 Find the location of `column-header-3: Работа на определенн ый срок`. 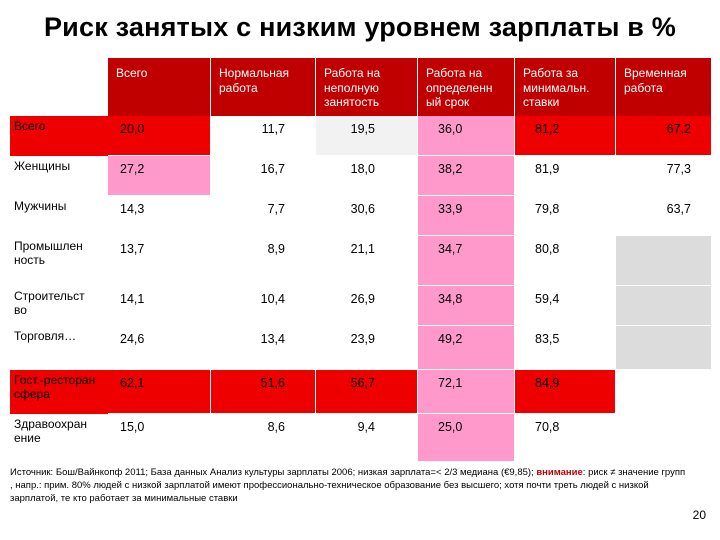

column-header-3: Работа на определенн ый срок is located at coordinates (466, 87).